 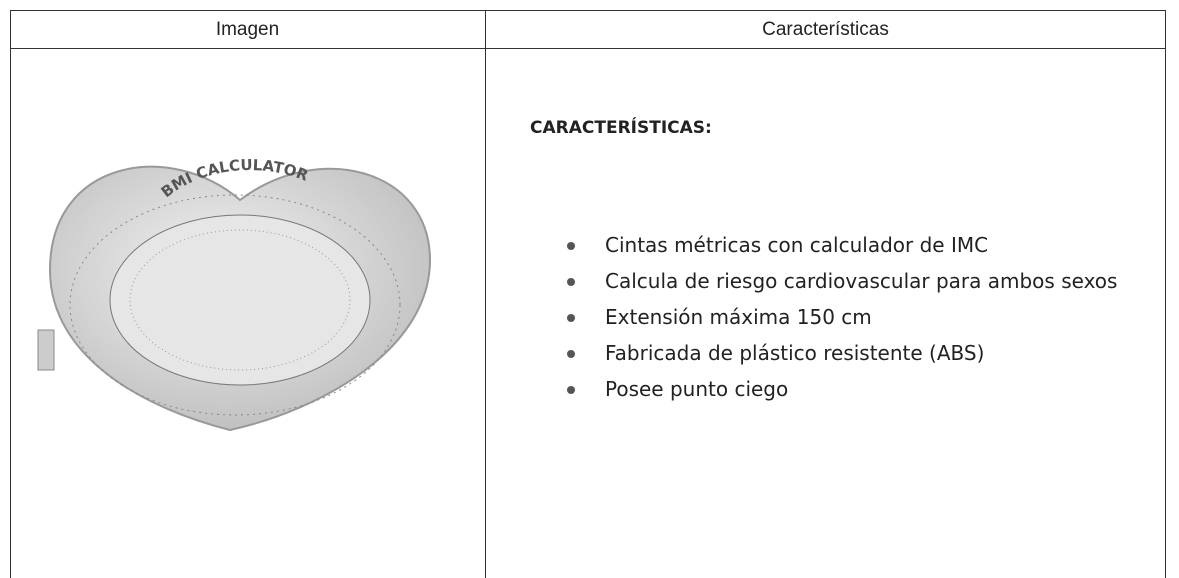 I want to click on header-cell: Imagen, so click(x=247, y=29).